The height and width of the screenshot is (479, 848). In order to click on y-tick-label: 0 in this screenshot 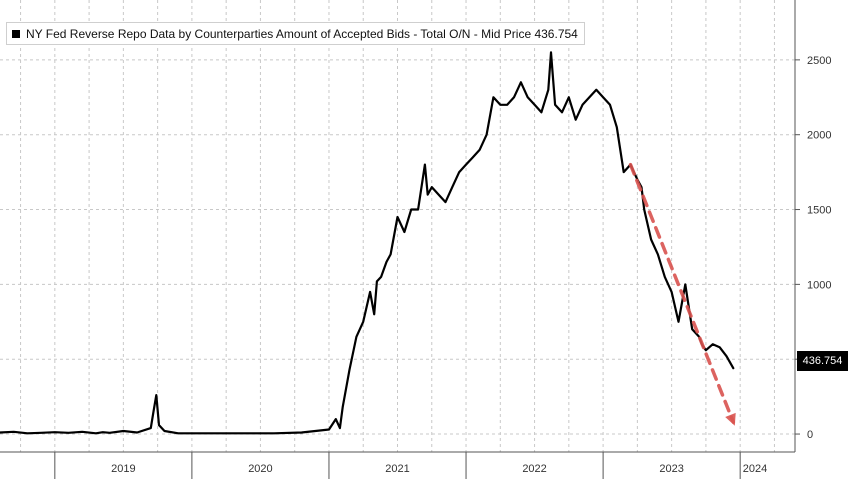, I will do `click(810, 435)`.